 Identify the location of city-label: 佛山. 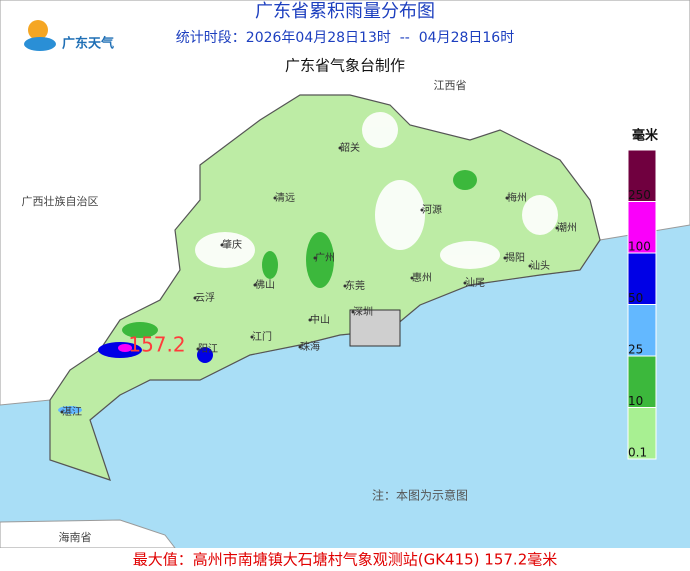
(265, 284).